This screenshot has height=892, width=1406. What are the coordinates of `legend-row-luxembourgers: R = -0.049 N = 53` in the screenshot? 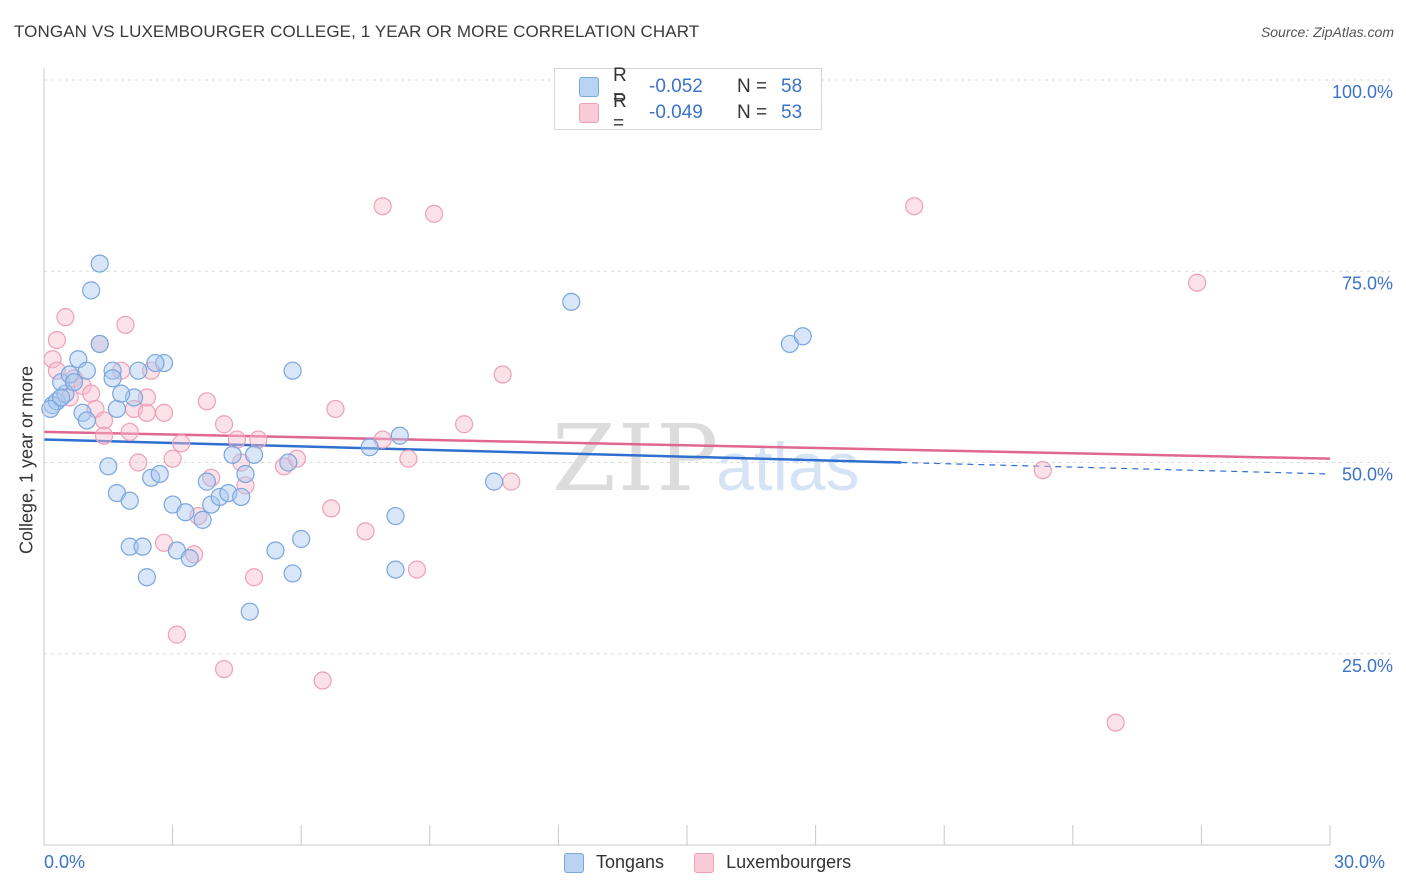 It's located at (691, 112).